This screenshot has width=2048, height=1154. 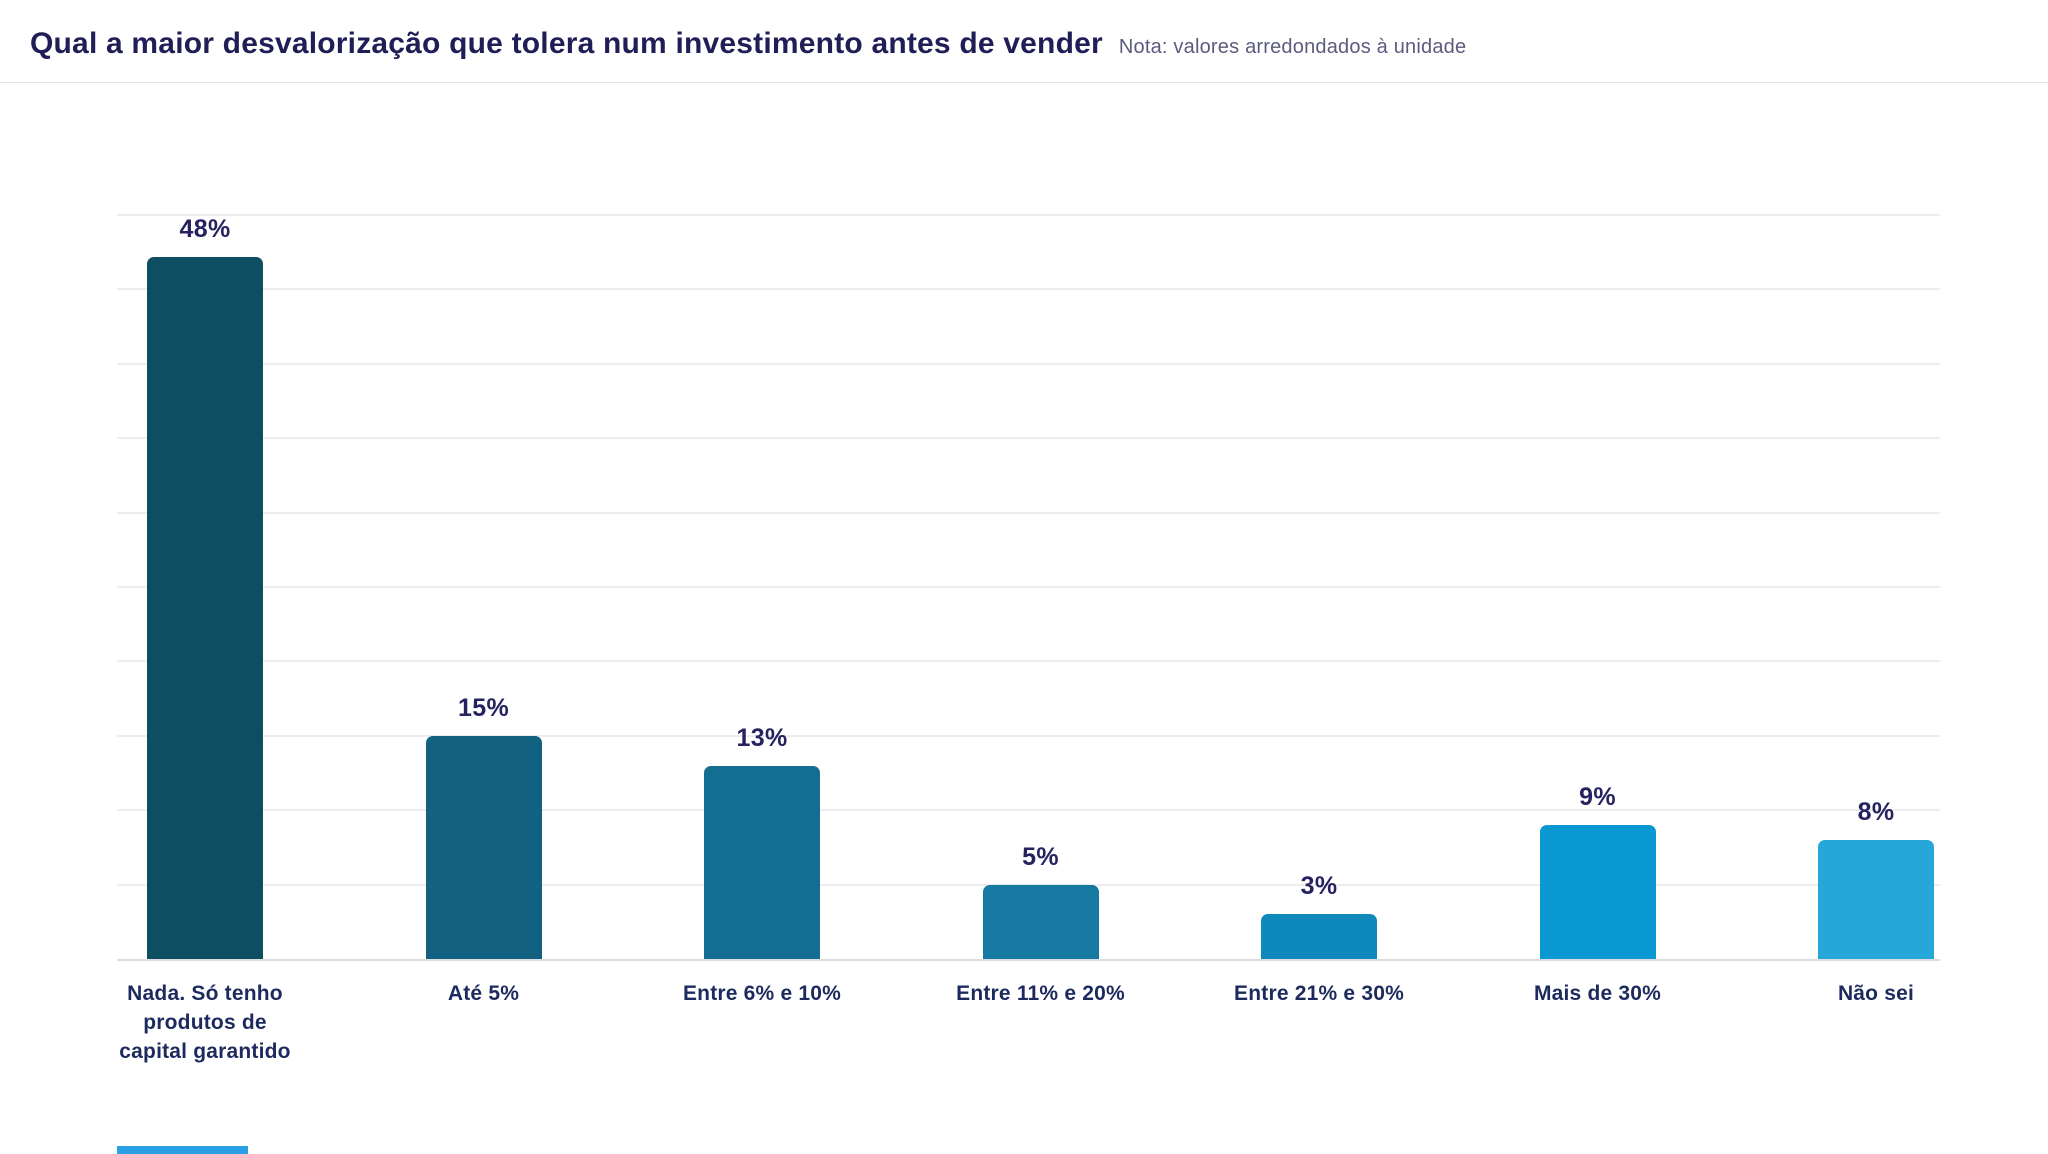 I want to click on category-label: Entre 6% e 10%, so click(x=762, y=993).